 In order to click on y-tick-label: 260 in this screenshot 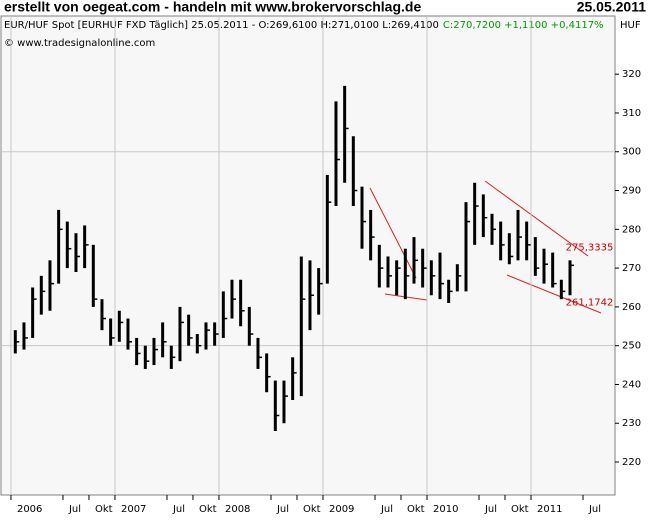, I will do `click(631, 307)`.